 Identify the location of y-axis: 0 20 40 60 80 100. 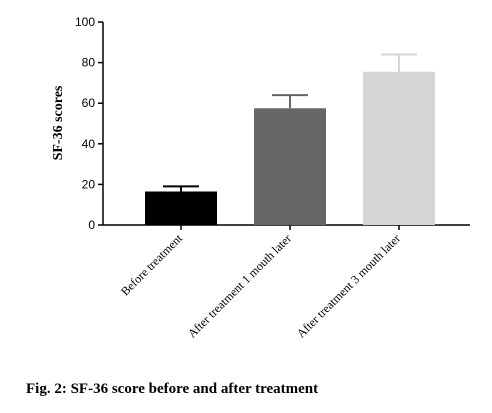
(89, 123).